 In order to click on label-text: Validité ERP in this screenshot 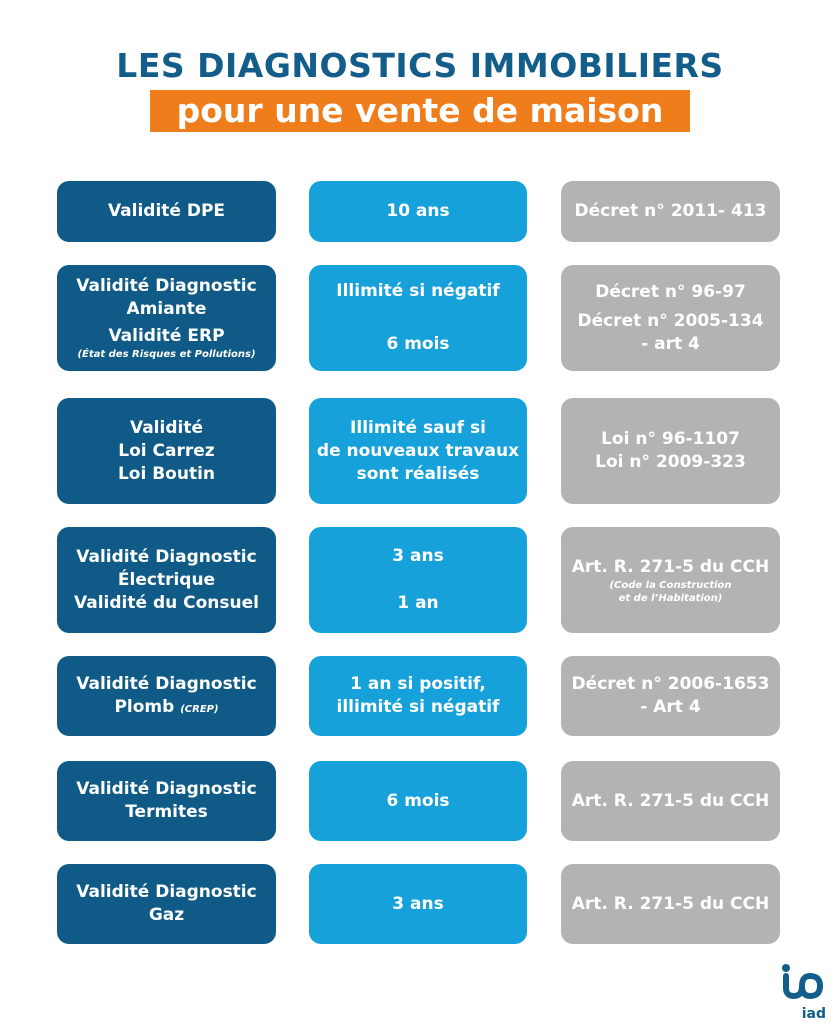, I will do `click(166, 336)`.